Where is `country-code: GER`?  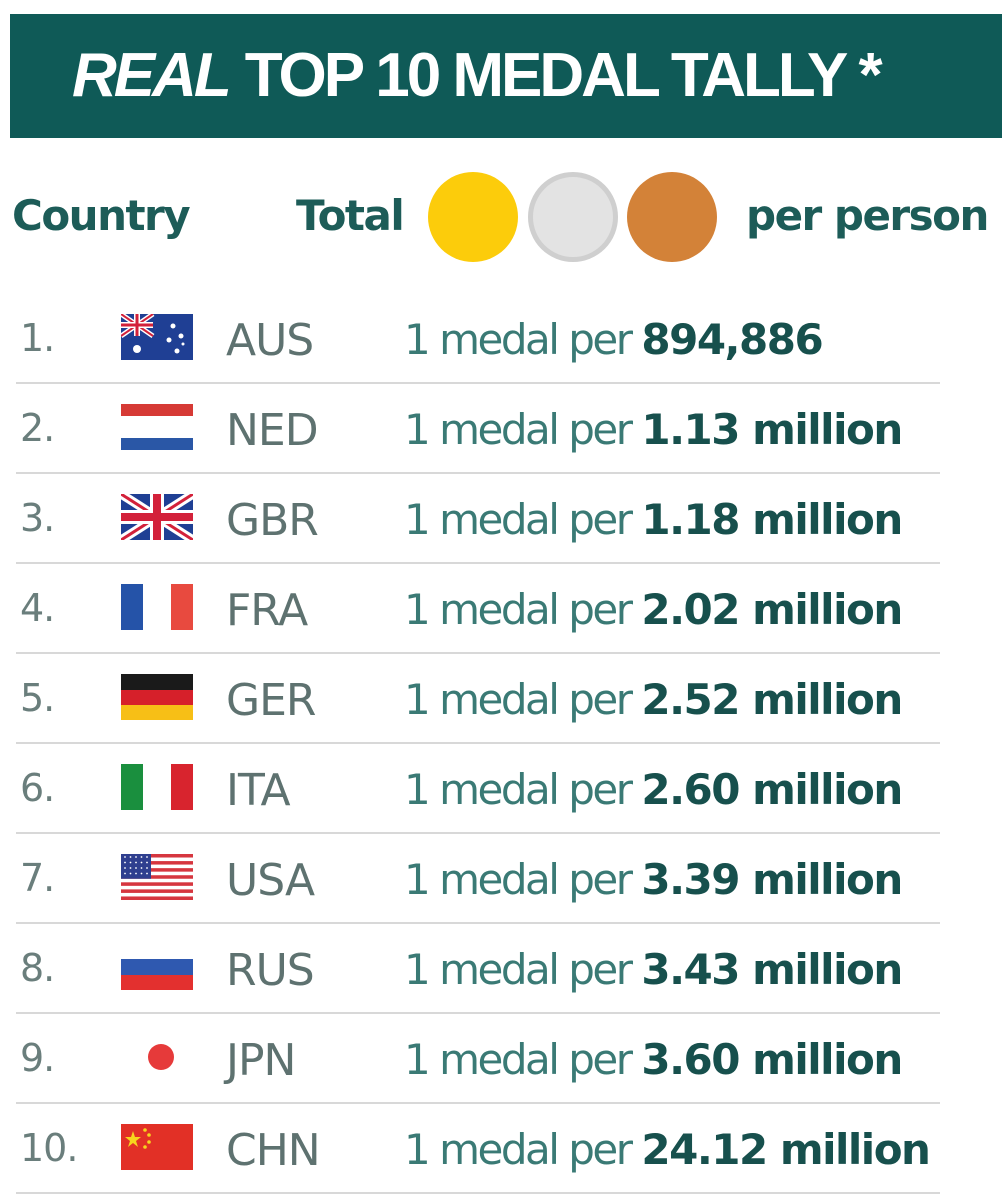 country-code: GER is located at coordinates (271, 700).